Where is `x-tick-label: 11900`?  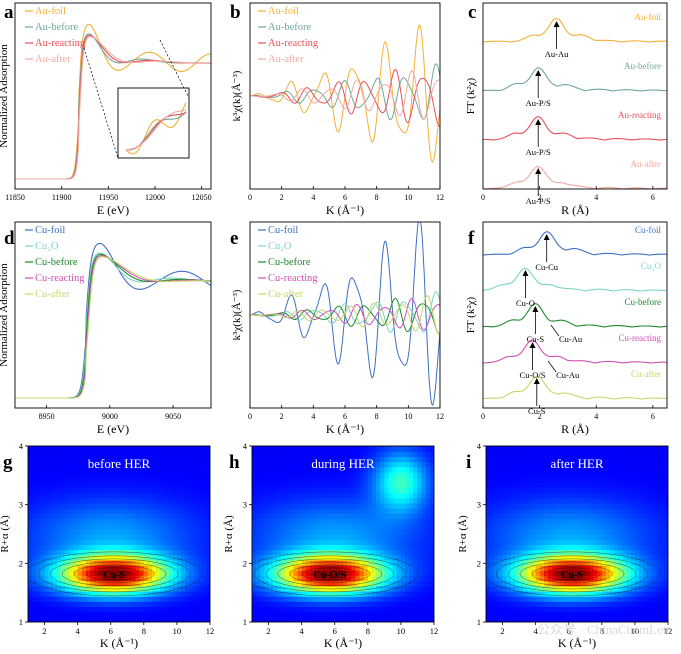 x-tick-label: 11900 is located at coordinates (62, 197).